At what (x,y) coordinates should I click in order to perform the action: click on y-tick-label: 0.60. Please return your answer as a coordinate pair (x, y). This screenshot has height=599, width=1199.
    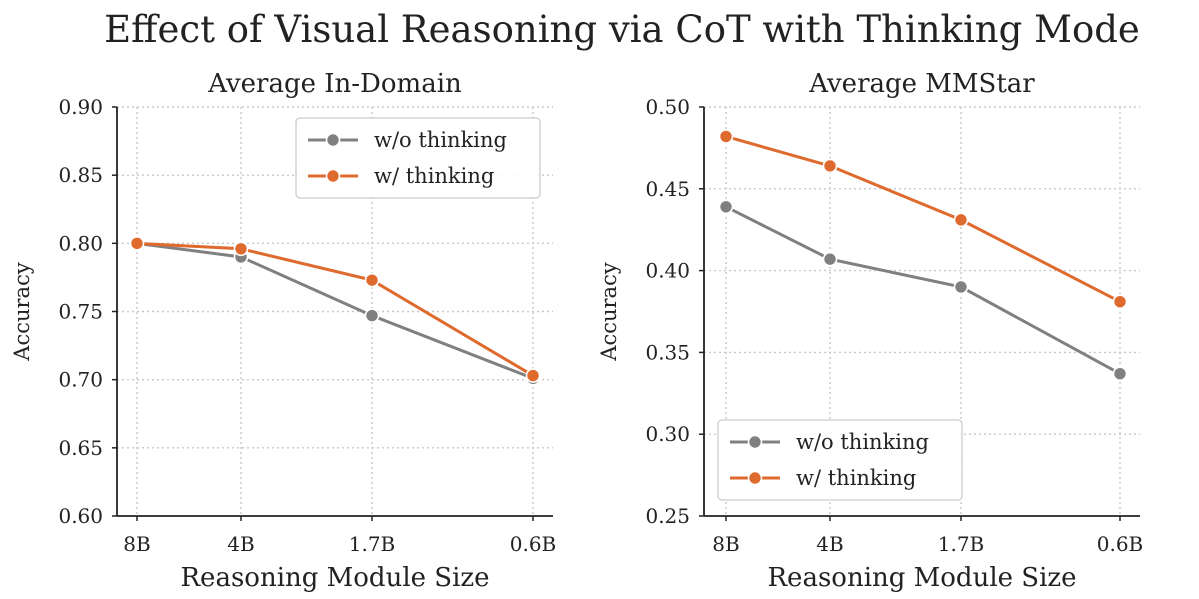
    Looking at the image, I should click on (80, 516).